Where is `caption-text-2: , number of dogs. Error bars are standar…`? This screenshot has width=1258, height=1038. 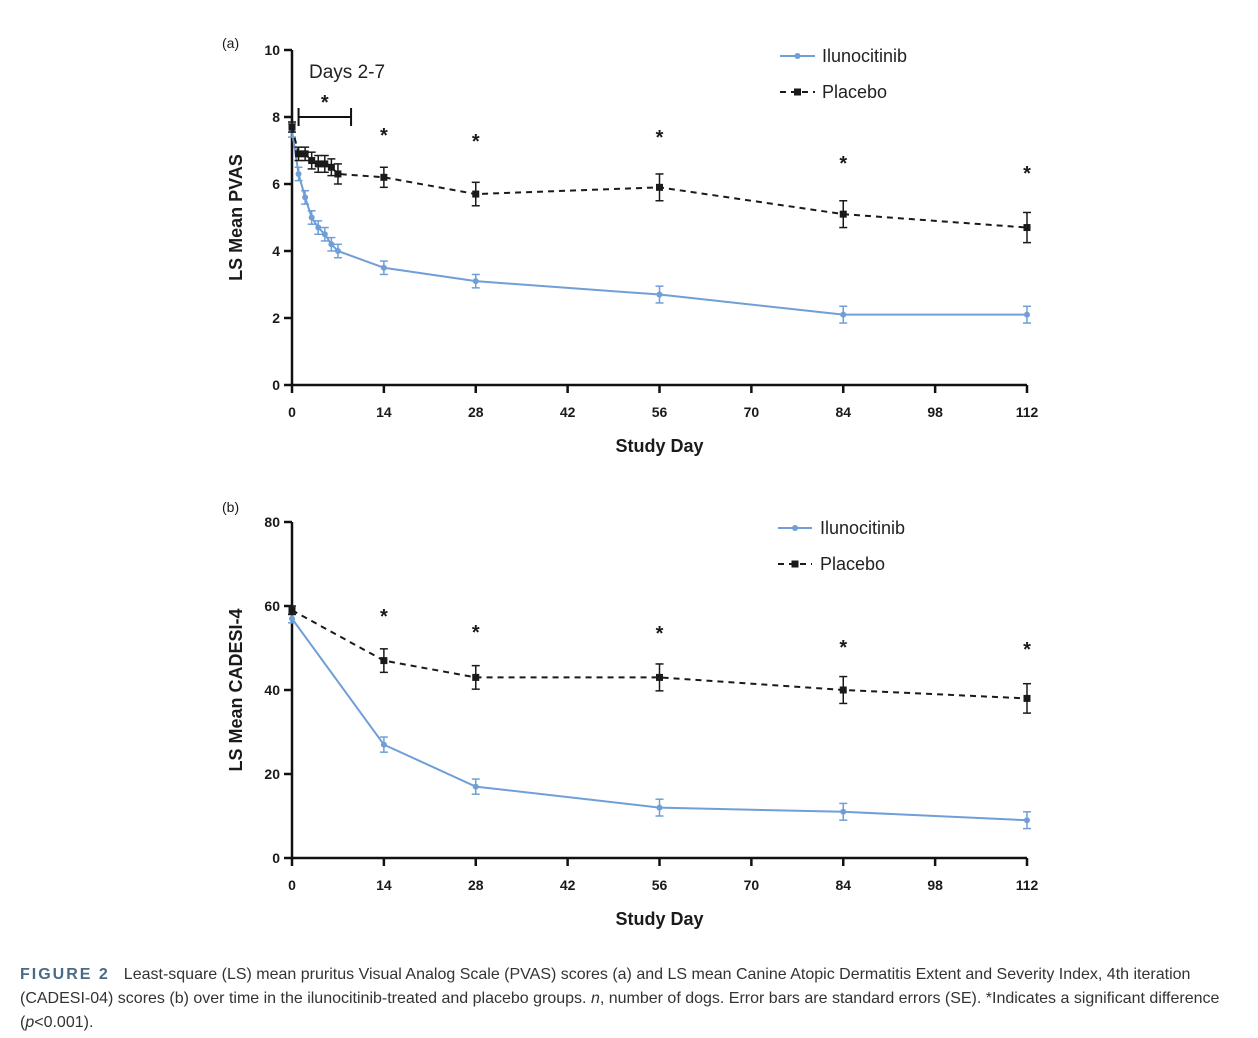 caption-text-2: , number of dogs. Error bars are standar… is located at coordinates (620, 1010).